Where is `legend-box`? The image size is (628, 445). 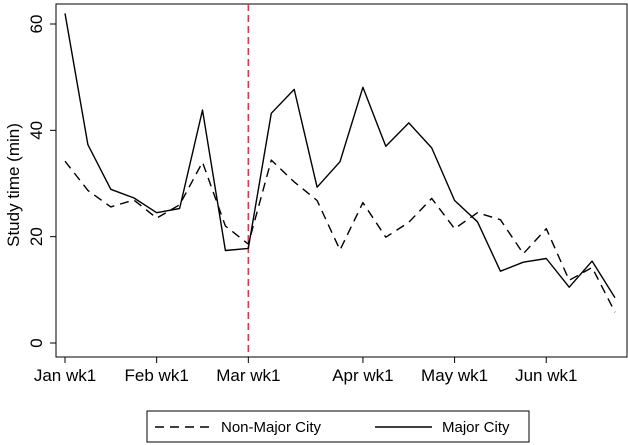 legend-box is located at coordinates (338, 426).